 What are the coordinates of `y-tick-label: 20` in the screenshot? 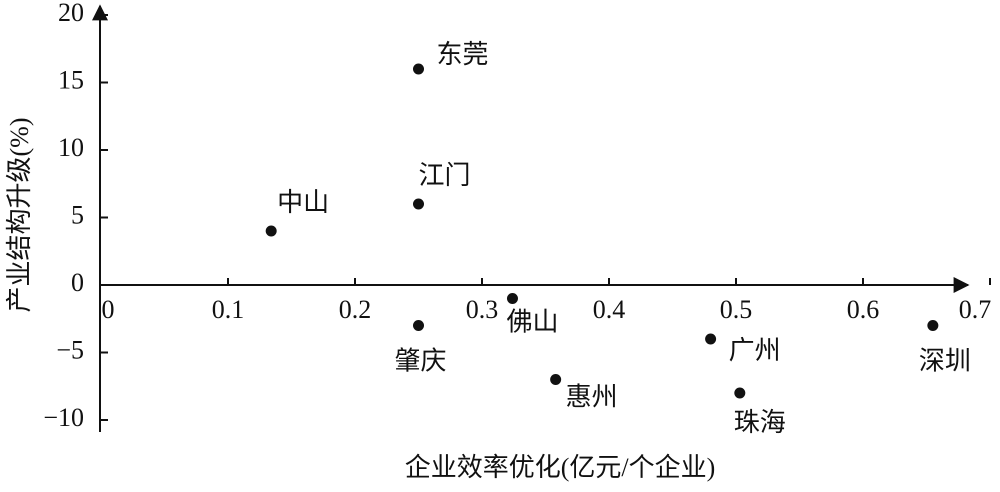 It's located at (71, 13).